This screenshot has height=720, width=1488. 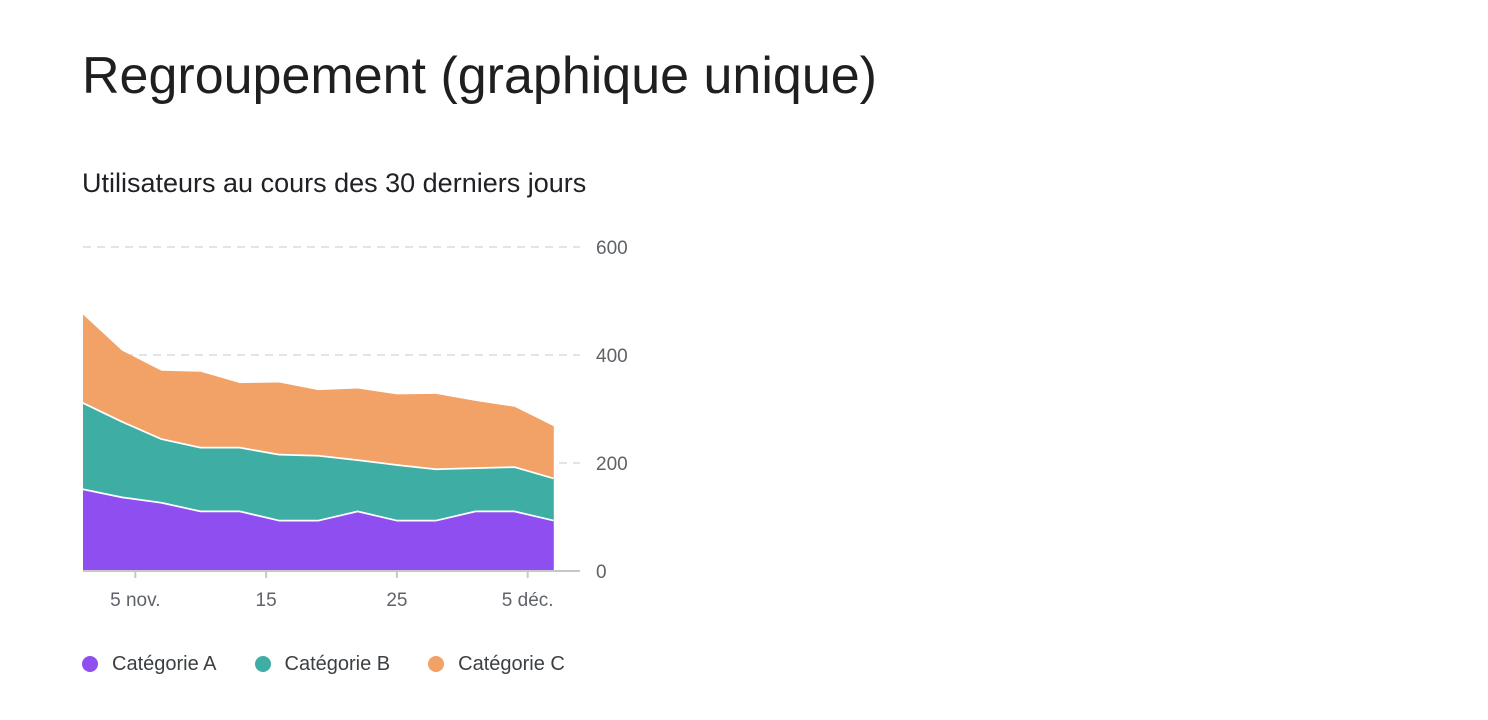 I want to click on legend-label-a: Catégorie A, so click(x=164, y=664).